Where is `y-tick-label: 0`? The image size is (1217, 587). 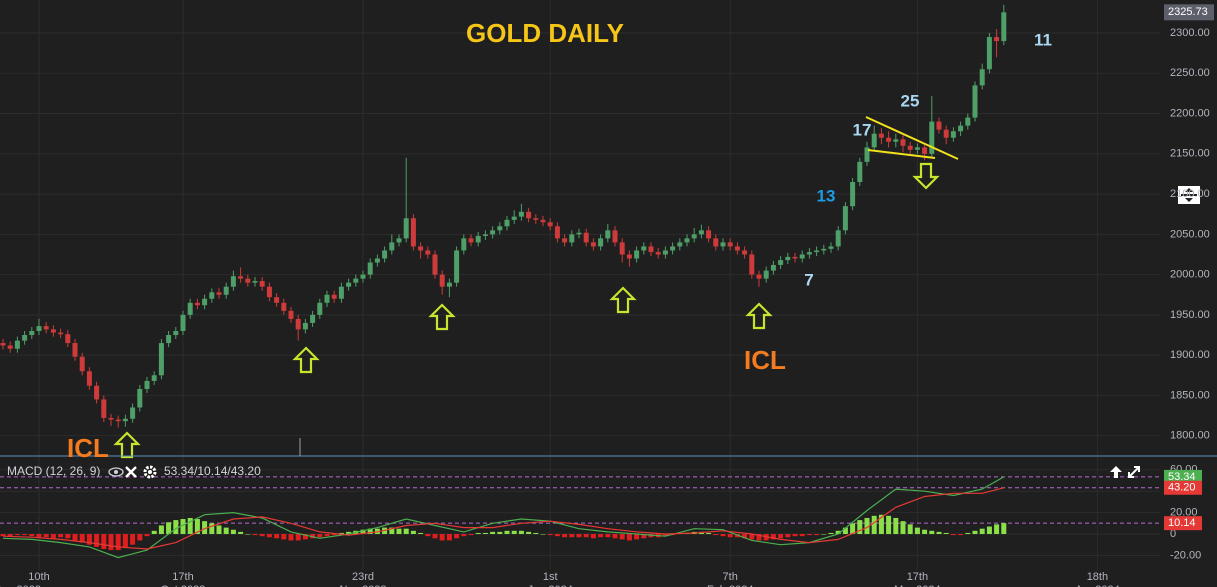
y-tick-label: 0 is located at coordinates (1173, 534).